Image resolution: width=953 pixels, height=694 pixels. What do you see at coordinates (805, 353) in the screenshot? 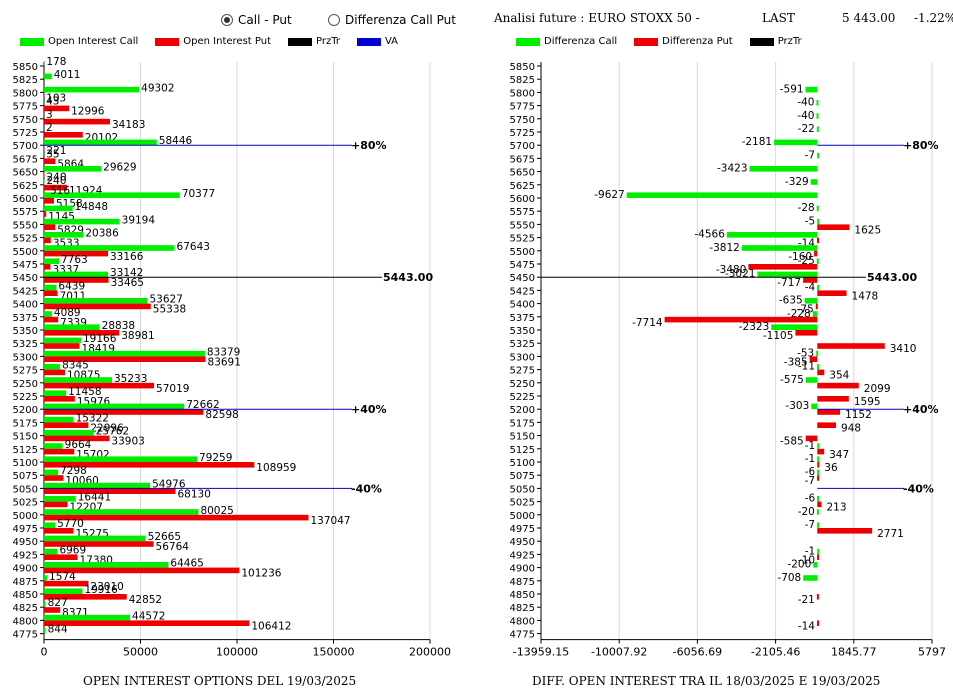
I see `diff-call-value: -53` at bounding box center [805, 353].